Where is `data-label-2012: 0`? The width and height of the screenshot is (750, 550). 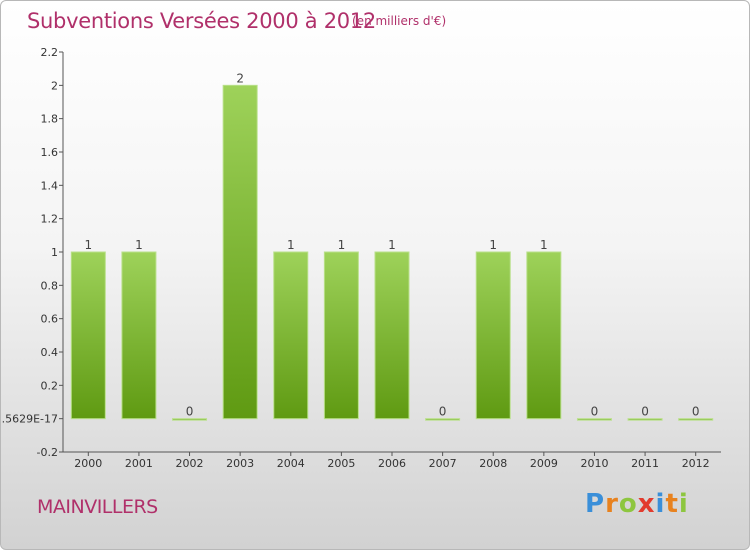
data-label-2012: 0 is located at coordinates (696, 412).